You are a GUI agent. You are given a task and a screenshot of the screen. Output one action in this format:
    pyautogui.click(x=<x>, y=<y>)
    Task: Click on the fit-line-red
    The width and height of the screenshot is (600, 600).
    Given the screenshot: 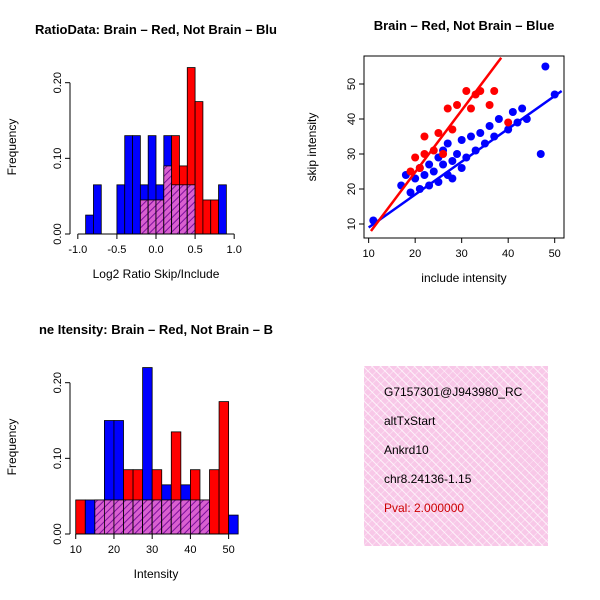 What is the action you would take?
    pyautogui.click(x=436, y=144)
    